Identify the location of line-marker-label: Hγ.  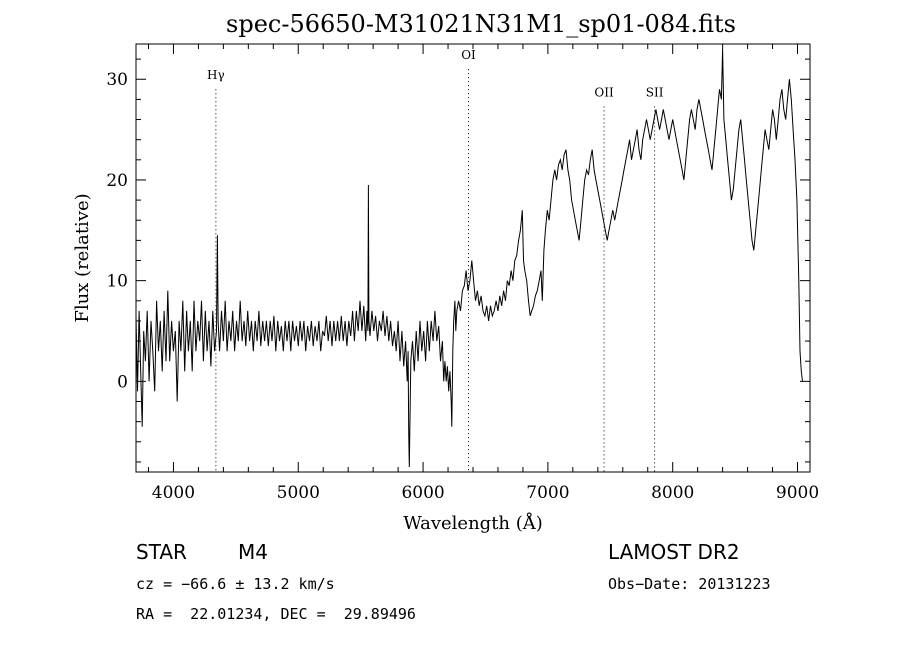
(216, 75).